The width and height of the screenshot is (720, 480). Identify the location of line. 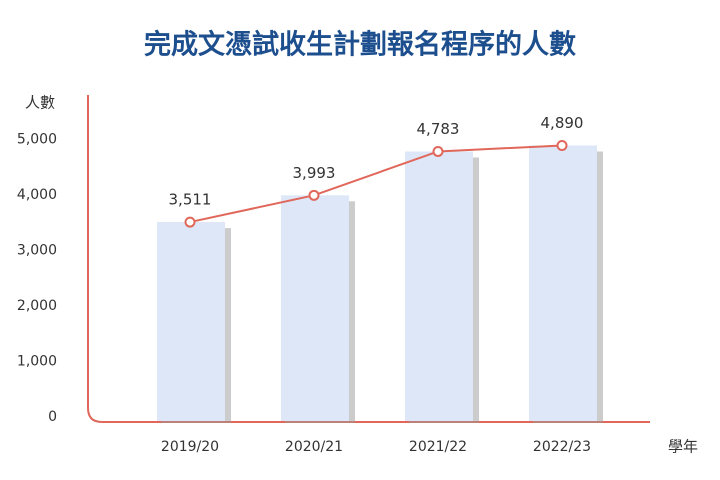
(376, 184).